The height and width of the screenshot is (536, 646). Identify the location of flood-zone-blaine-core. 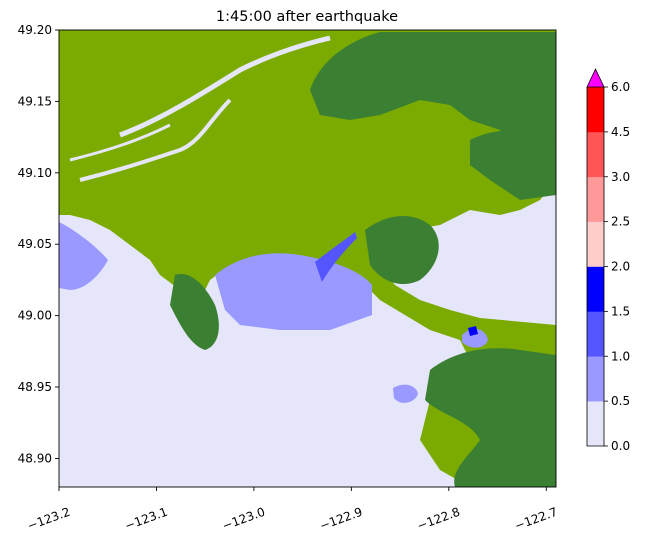
(473, 331).